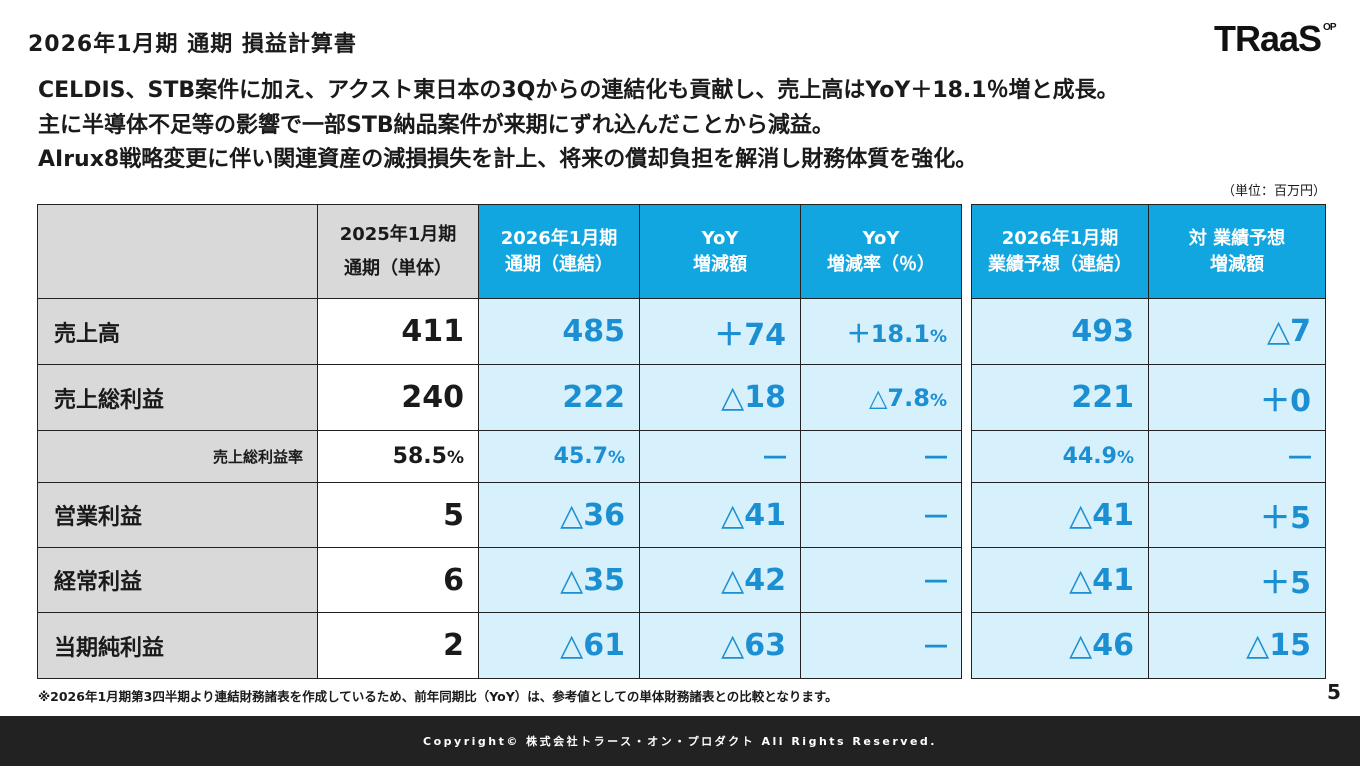  I want to click on forecast-value: 493, so click(1060, 331).